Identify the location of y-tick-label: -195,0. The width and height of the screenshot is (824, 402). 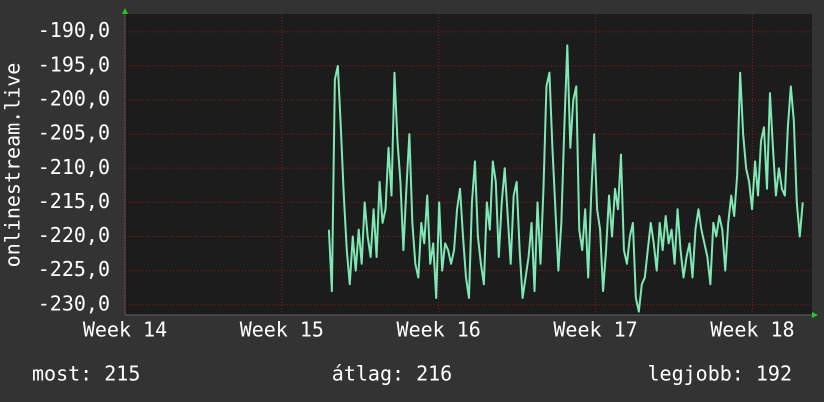
(74, 64).